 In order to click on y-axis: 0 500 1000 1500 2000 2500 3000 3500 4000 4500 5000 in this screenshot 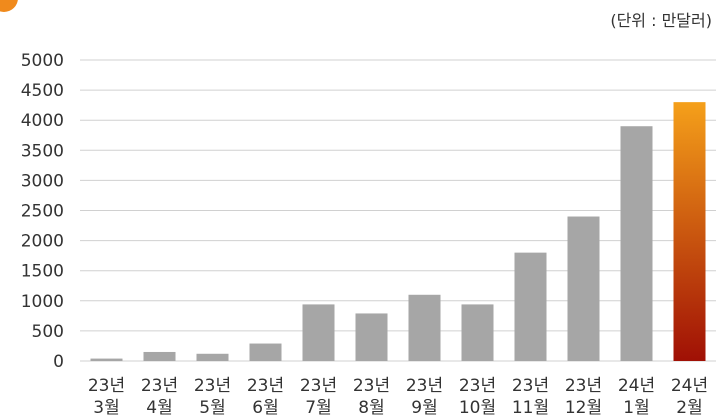, I will do `click(42, 211)`.